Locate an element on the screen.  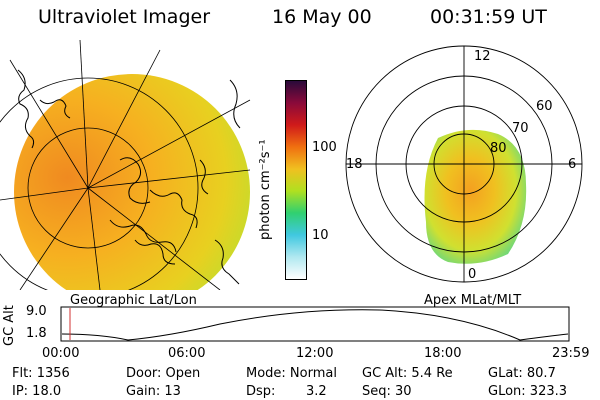
altitude-curve is located at coordinates (315, 325).